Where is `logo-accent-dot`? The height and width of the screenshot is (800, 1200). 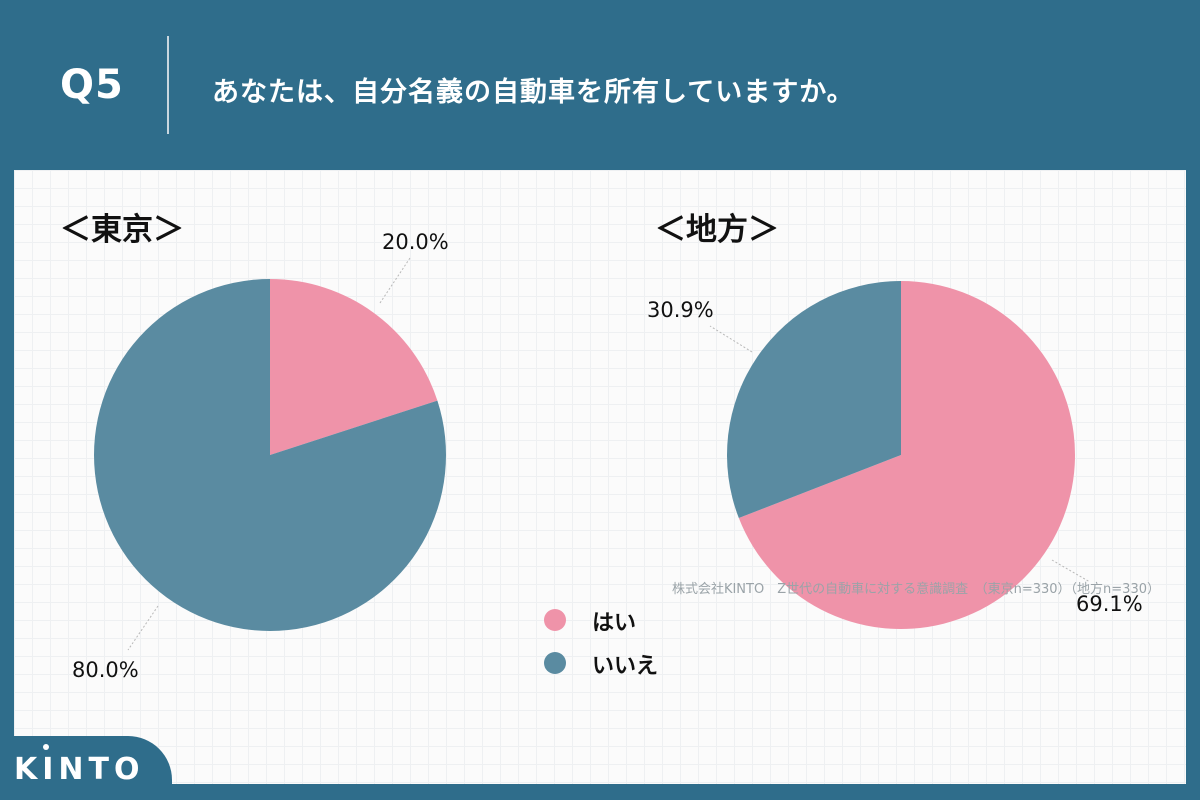 logo-accent-dot is located at coordinates (46, 747).